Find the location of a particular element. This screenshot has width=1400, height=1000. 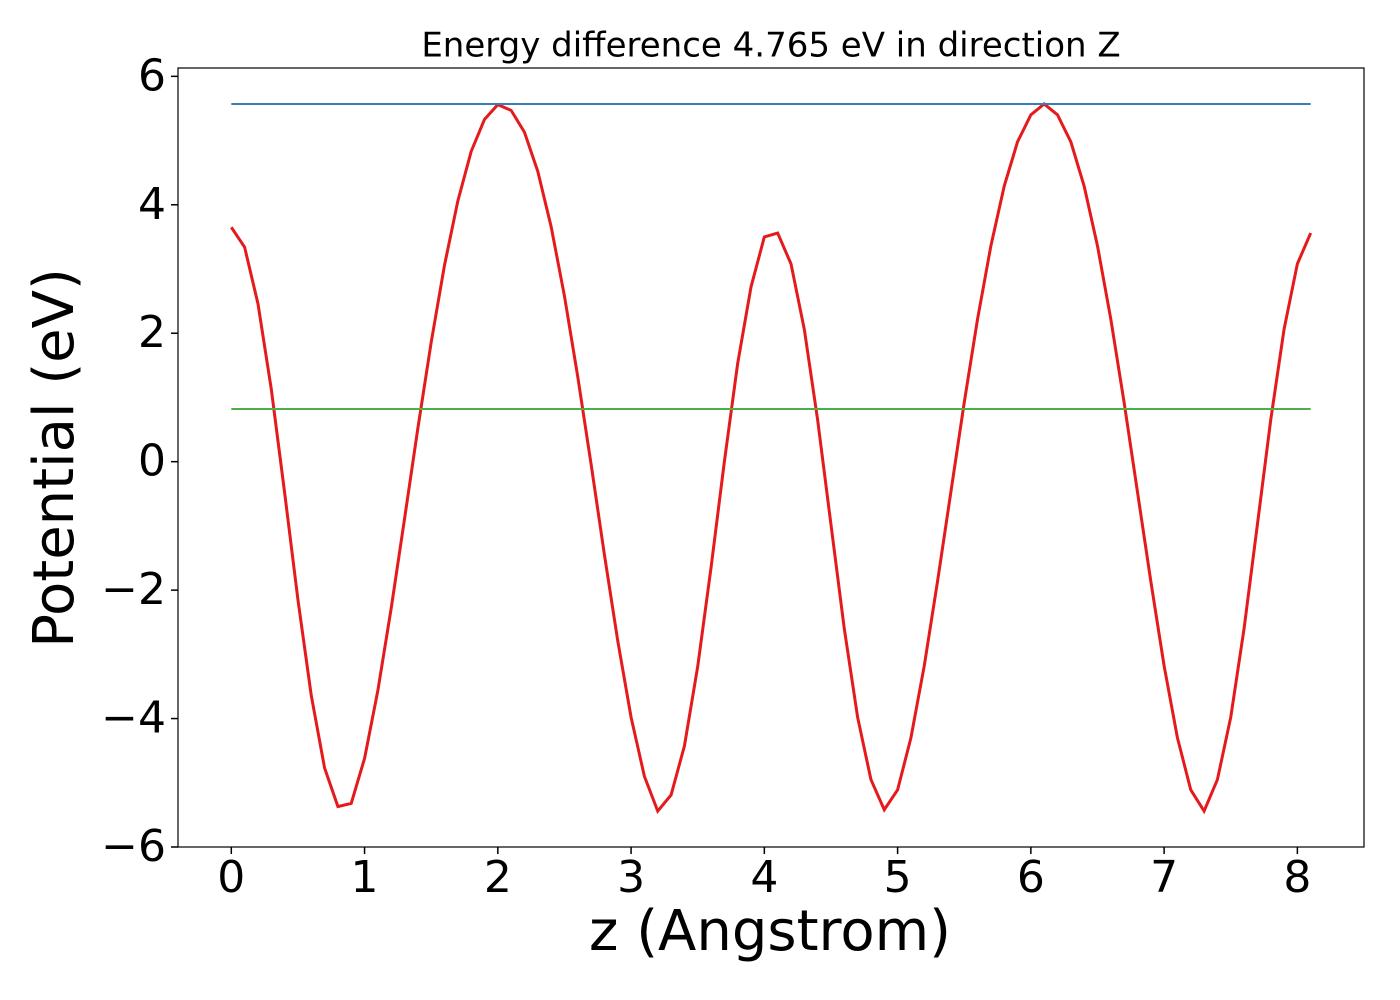

x-tick-label: 6 is located at coordinates (1031, 877).